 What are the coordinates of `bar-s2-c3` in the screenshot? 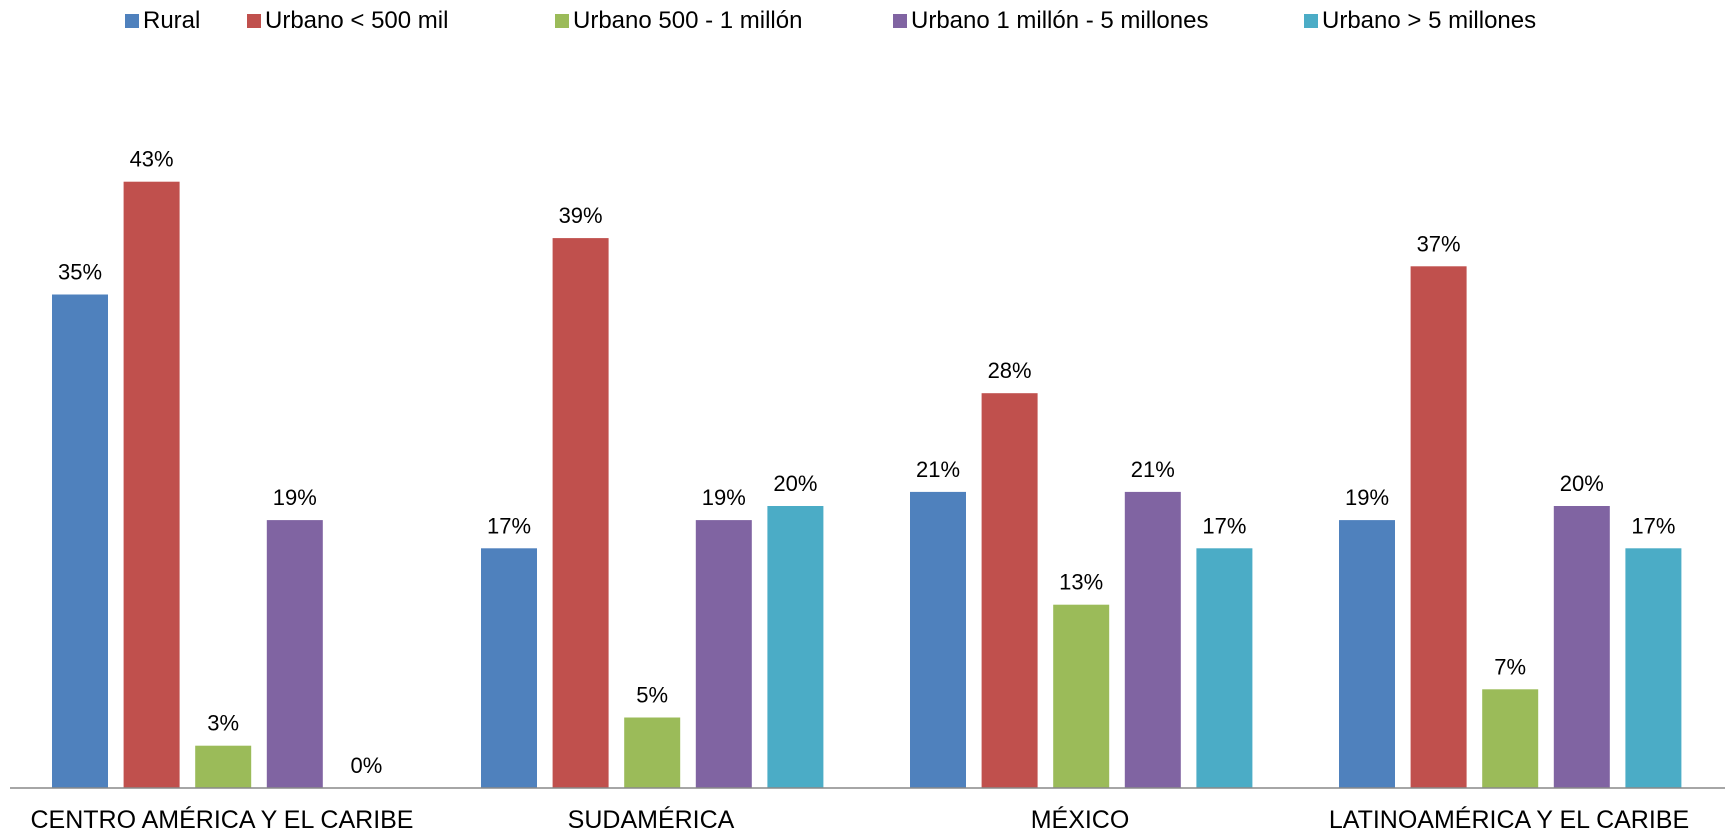 It's located at (1510, 738).